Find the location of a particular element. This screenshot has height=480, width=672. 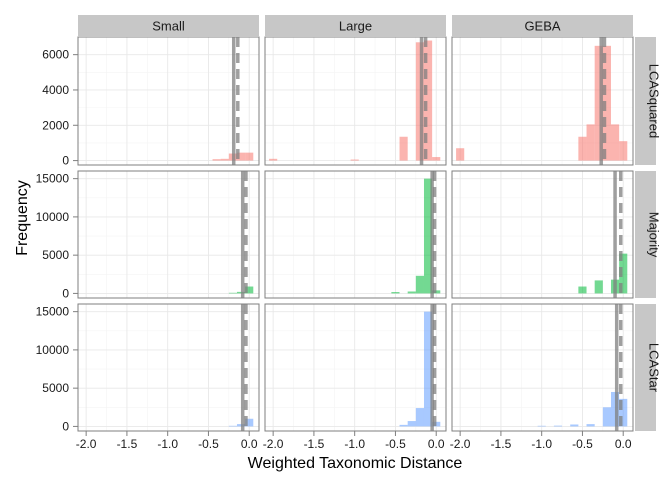

row-strip-lcasquared is located at coordinates (645, 101).